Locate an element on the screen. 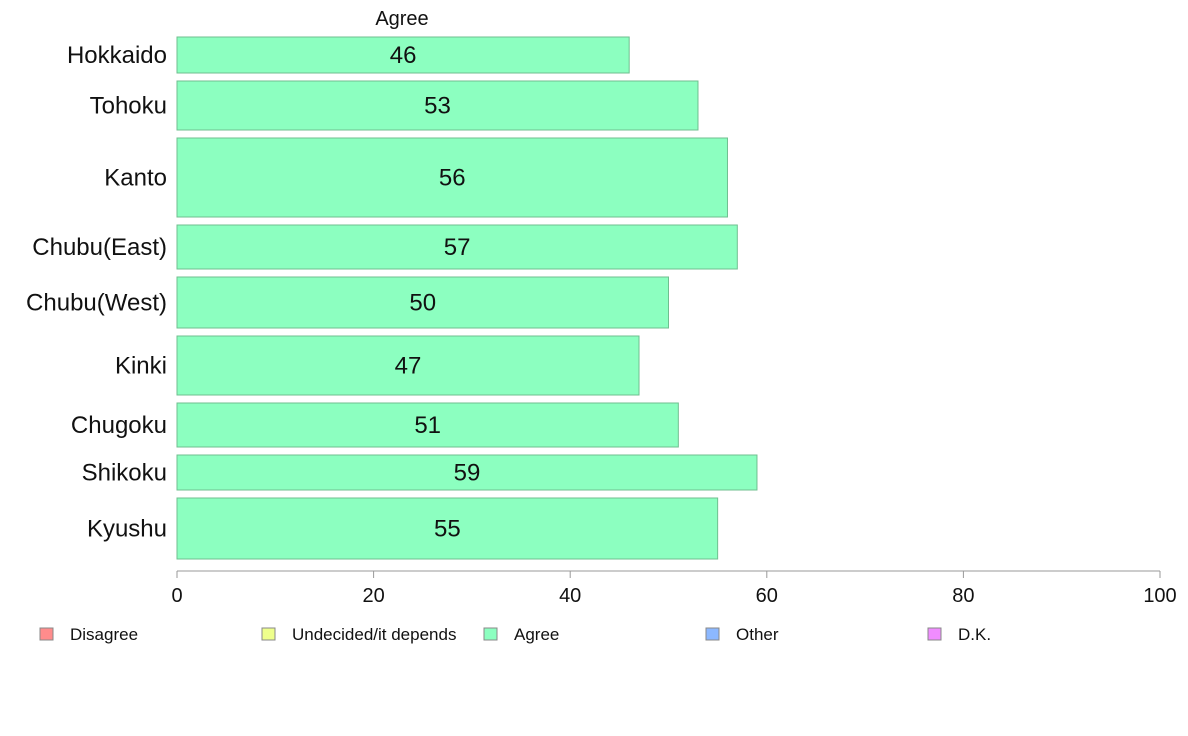 The height and width of the screenshot is (736, 1188). data-label: 56 is located at coordinates (452, 178).